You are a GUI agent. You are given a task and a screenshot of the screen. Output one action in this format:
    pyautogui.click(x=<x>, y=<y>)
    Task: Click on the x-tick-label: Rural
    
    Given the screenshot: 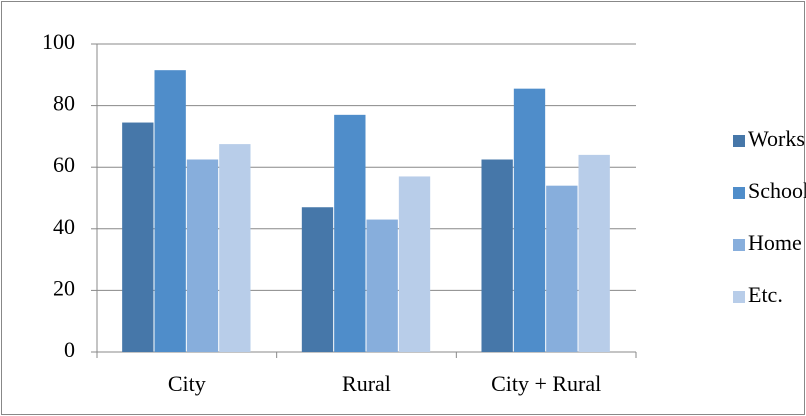 What is the action you would take?
    pyautogui.click(x=366, y=383)
    